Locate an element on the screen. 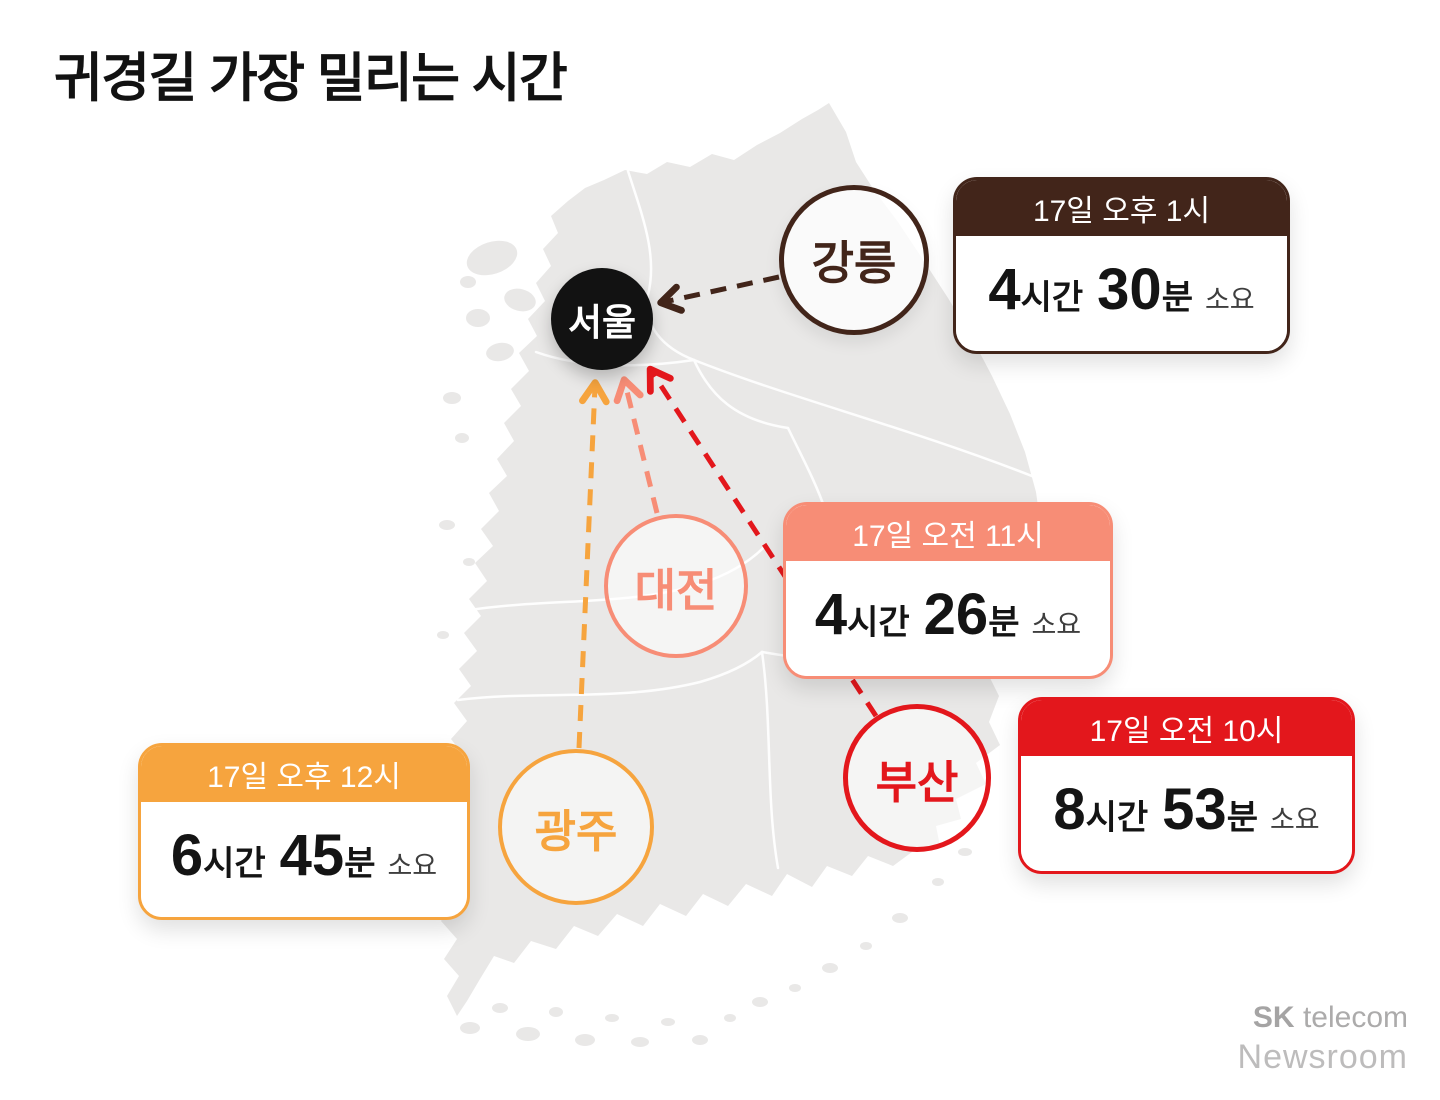  brand-logo: SK telecom Newsroom is located at coordinates (1323, 1039).